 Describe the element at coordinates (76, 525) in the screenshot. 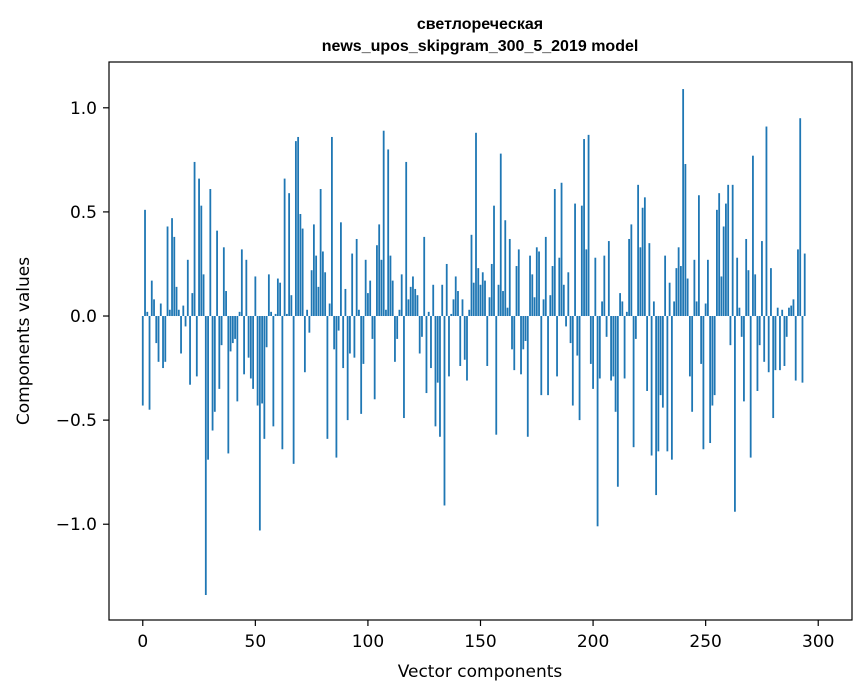

I see `y-tick-label: −1.0` at that location.